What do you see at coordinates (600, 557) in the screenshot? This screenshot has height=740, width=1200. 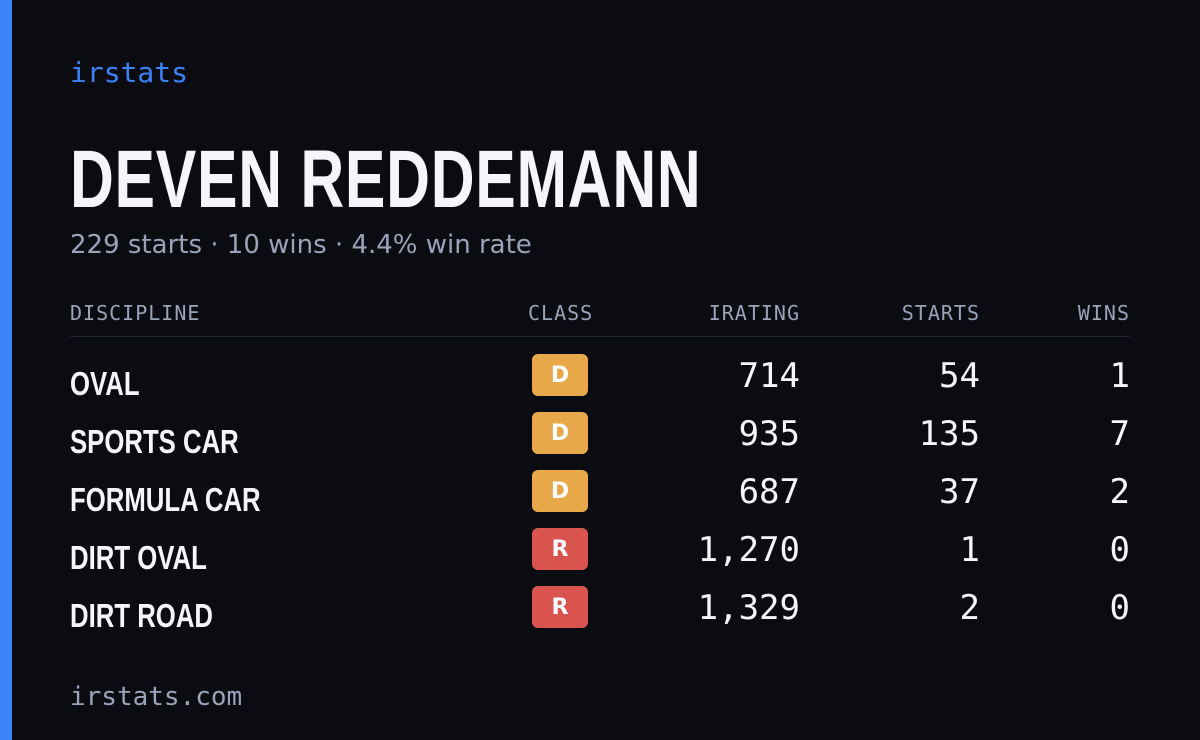 I see `table-row: DIRT OVAL R 1,270 1 0` at bounding box center [600, 557].